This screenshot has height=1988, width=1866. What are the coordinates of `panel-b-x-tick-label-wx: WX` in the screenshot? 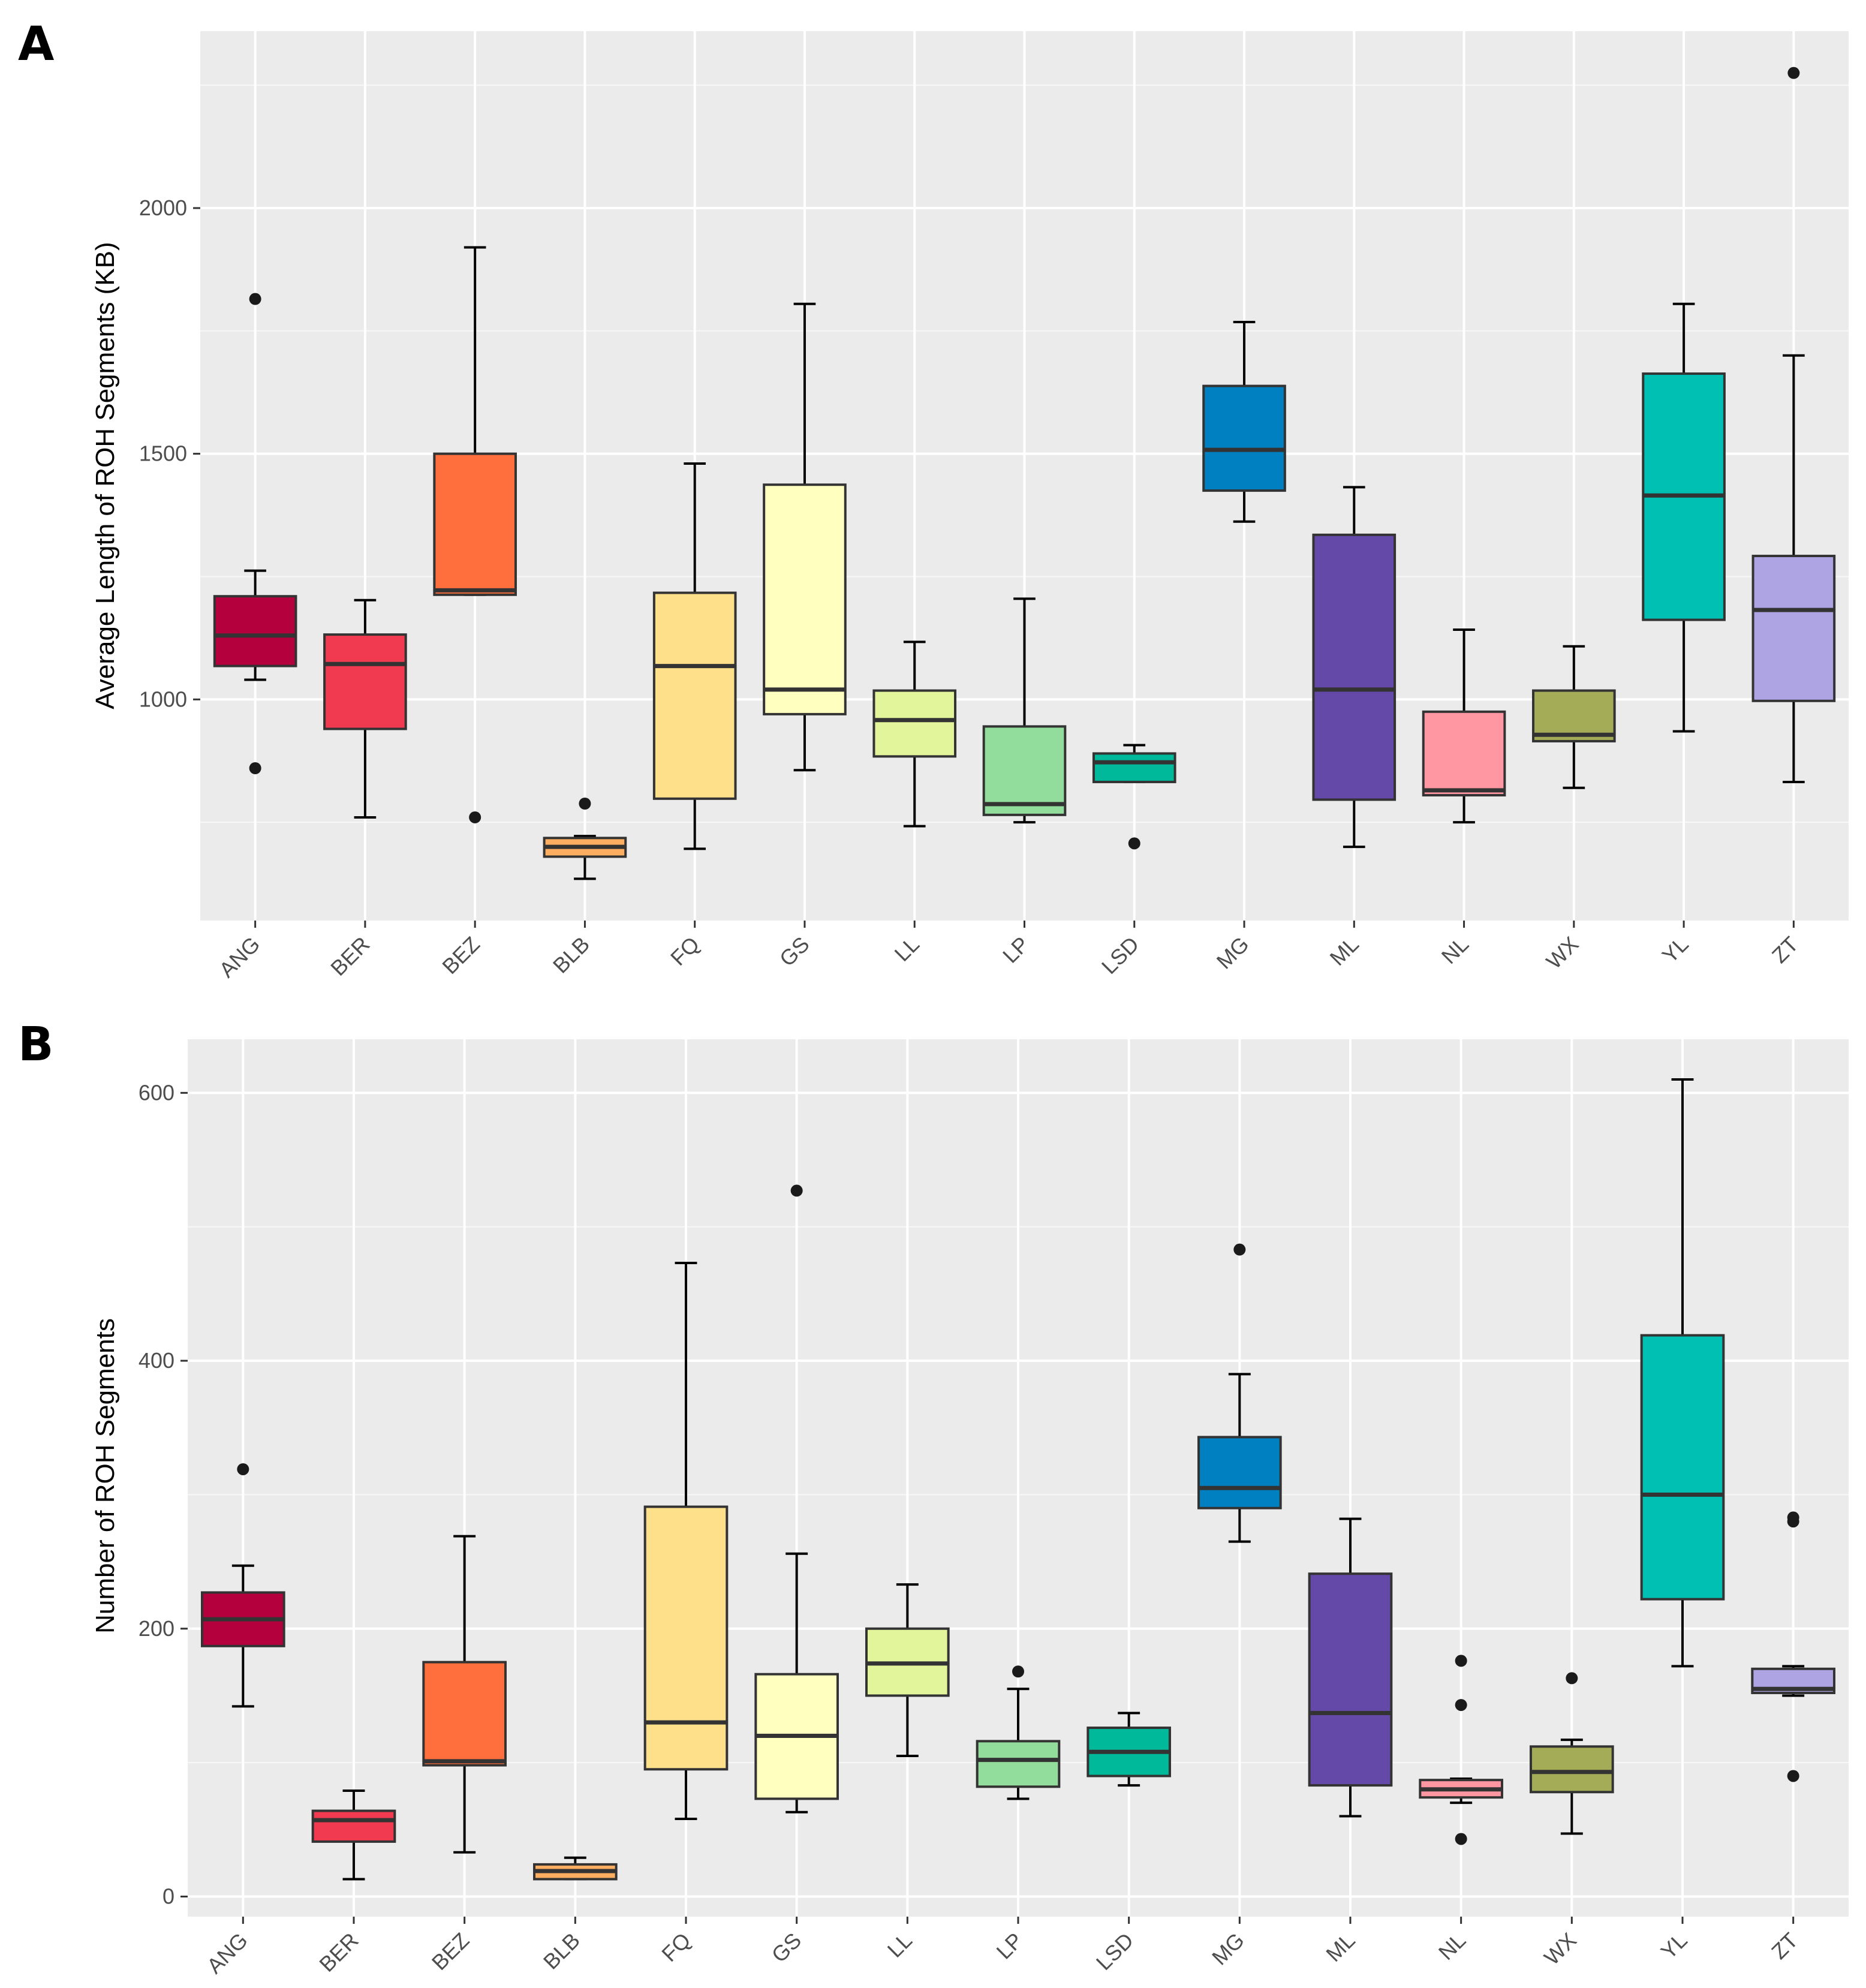 It's located at (1560, 1949).